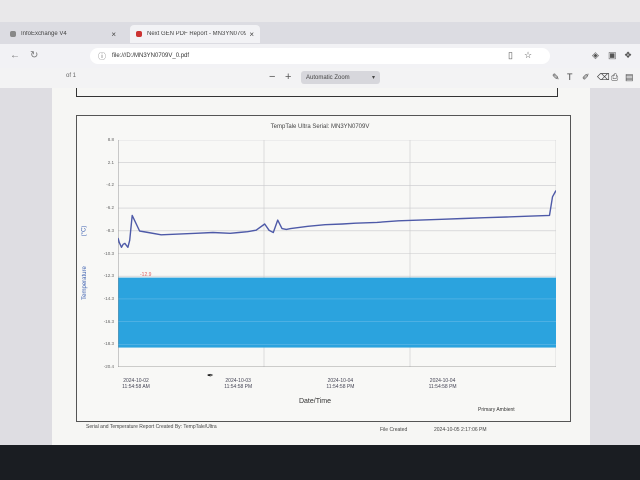  Describe the element at coordinates (510, 55) in the screenshot. I see `reader-view-icon: ▯` at that location.